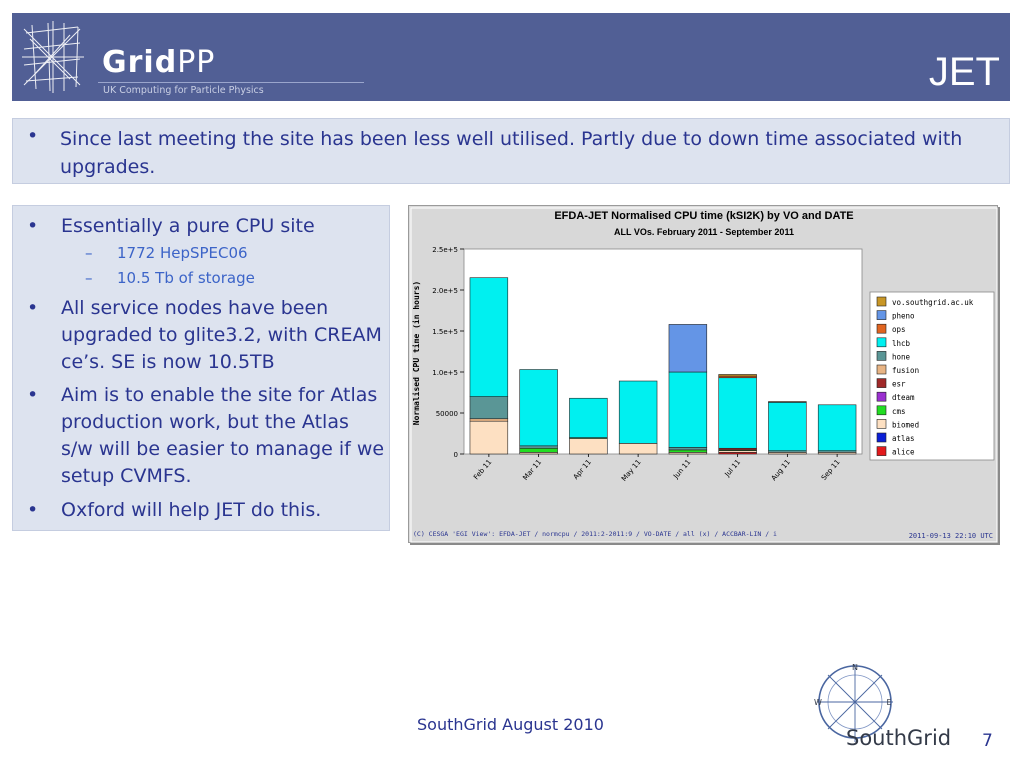 The image size is (1024, 768). Describe the element at coordinates (818, 702) in the screenshot. I see `compass-west-label: W` at that location.